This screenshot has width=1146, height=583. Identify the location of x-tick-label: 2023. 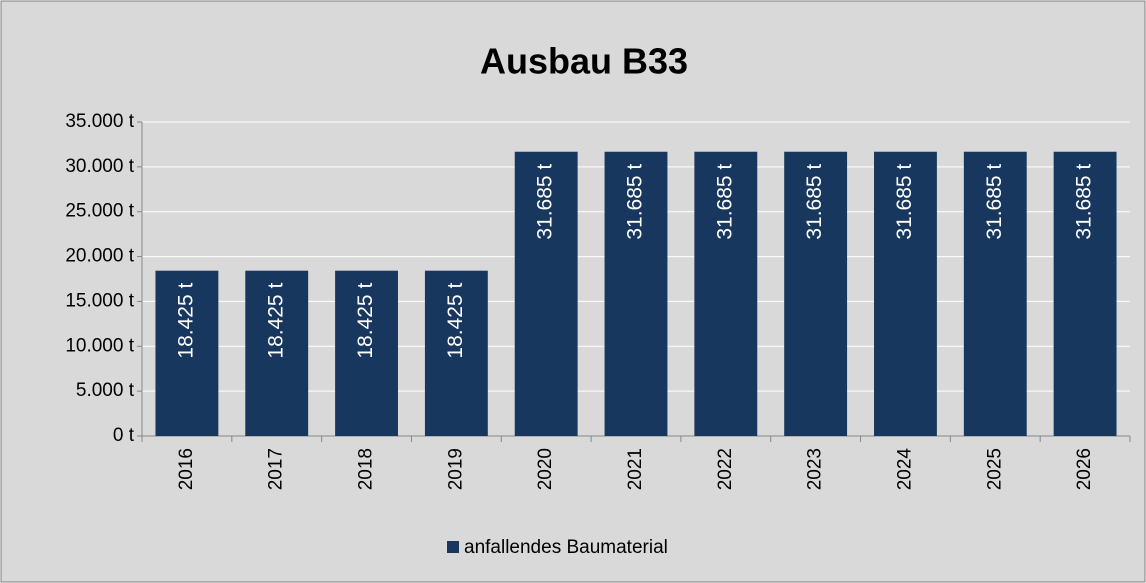
(815, 469).